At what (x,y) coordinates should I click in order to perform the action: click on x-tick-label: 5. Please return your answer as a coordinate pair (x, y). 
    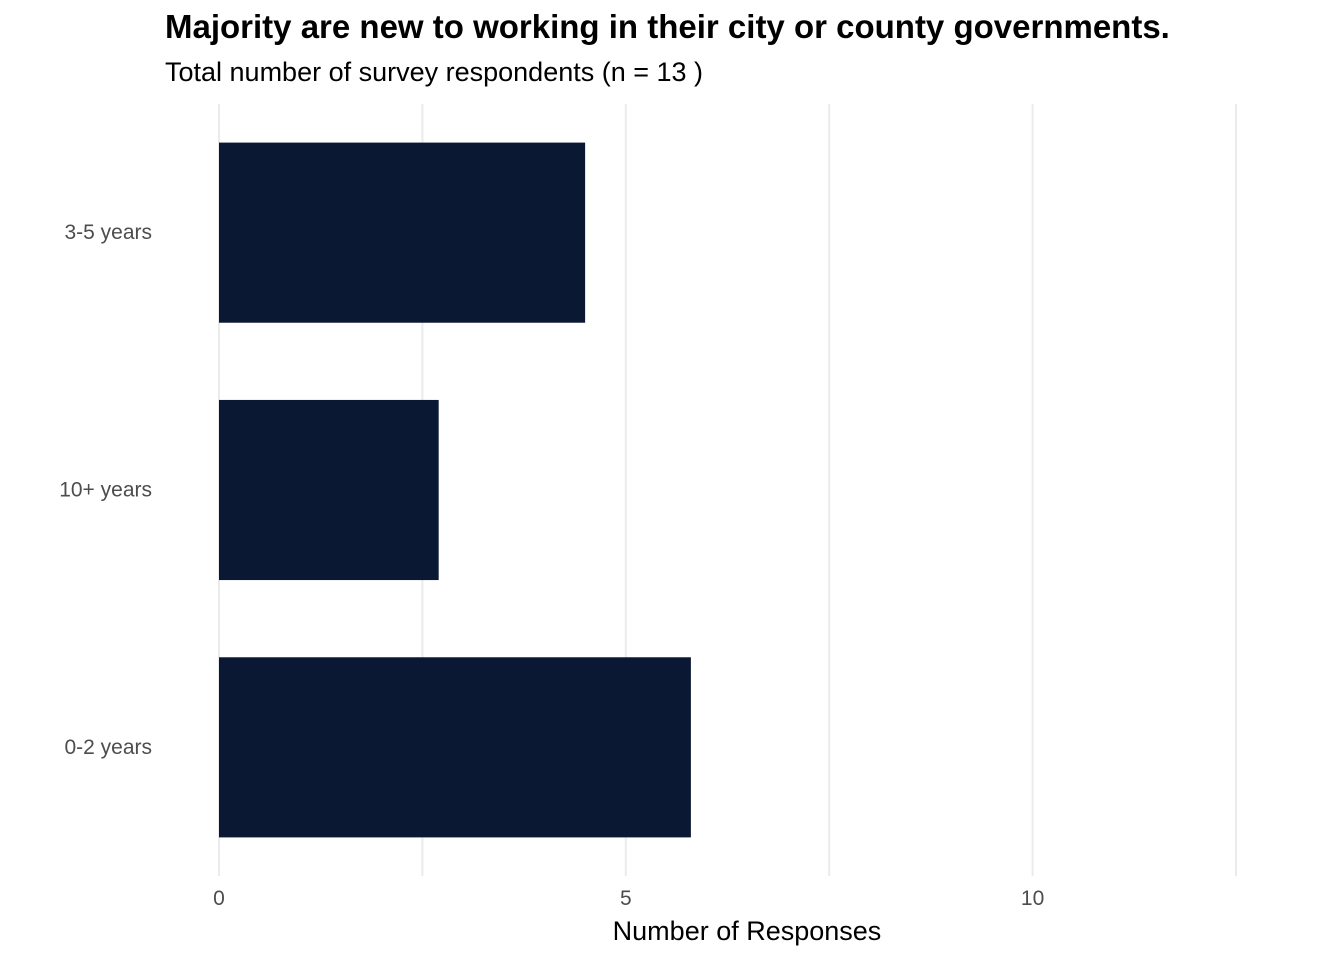
    Looking at the image, I should click on (626, 898).